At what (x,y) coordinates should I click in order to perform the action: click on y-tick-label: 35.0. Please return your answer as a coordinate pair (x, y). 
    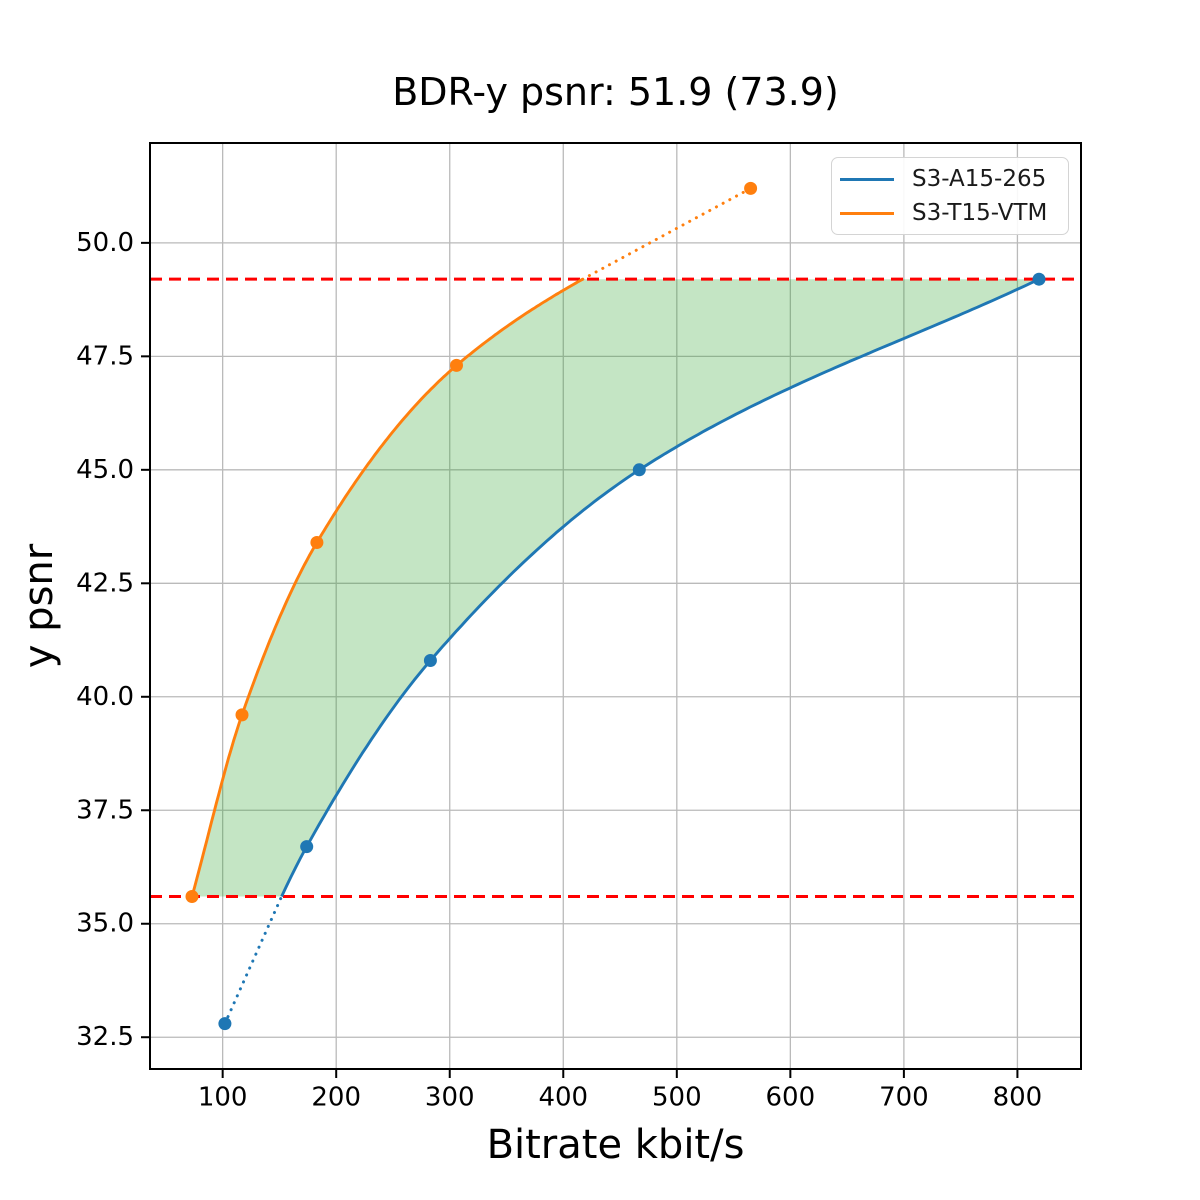
    Looking at the image, I should click on (105, 924).